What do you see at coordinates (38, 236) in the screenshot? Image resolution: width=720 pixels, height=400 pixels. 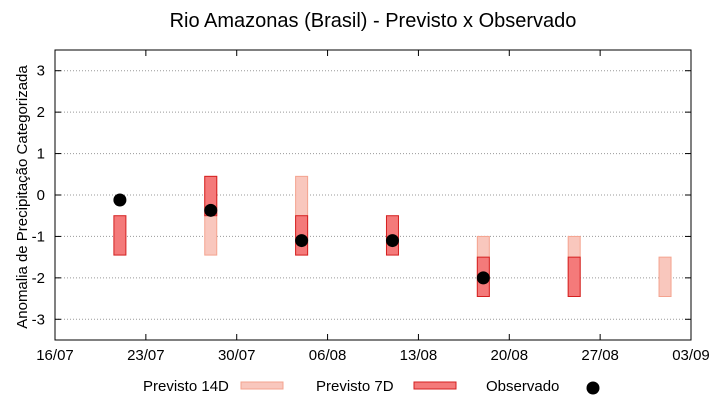 I see `y-tick-label: -1` at bounding box center [38, 236].